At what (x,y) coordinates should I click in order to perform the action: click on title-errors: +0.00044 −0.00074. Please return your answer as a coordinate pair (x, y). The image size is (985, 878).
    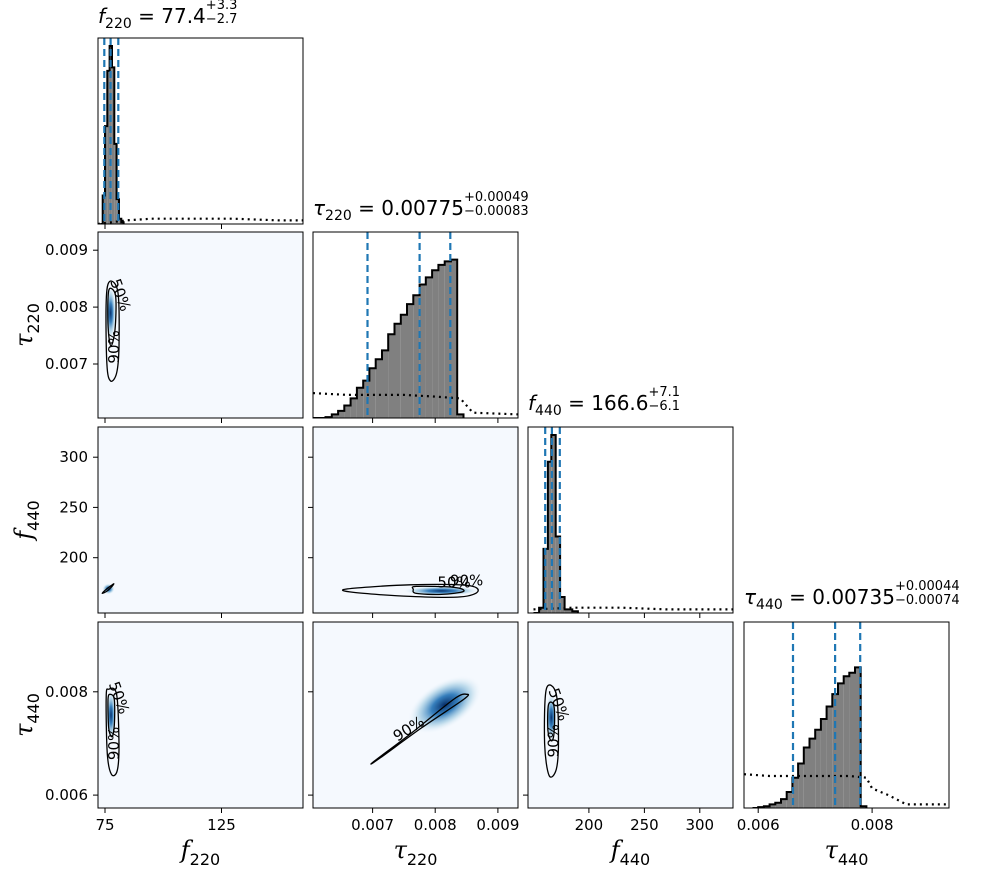
    Looking at the image, I should click on (927, 593).